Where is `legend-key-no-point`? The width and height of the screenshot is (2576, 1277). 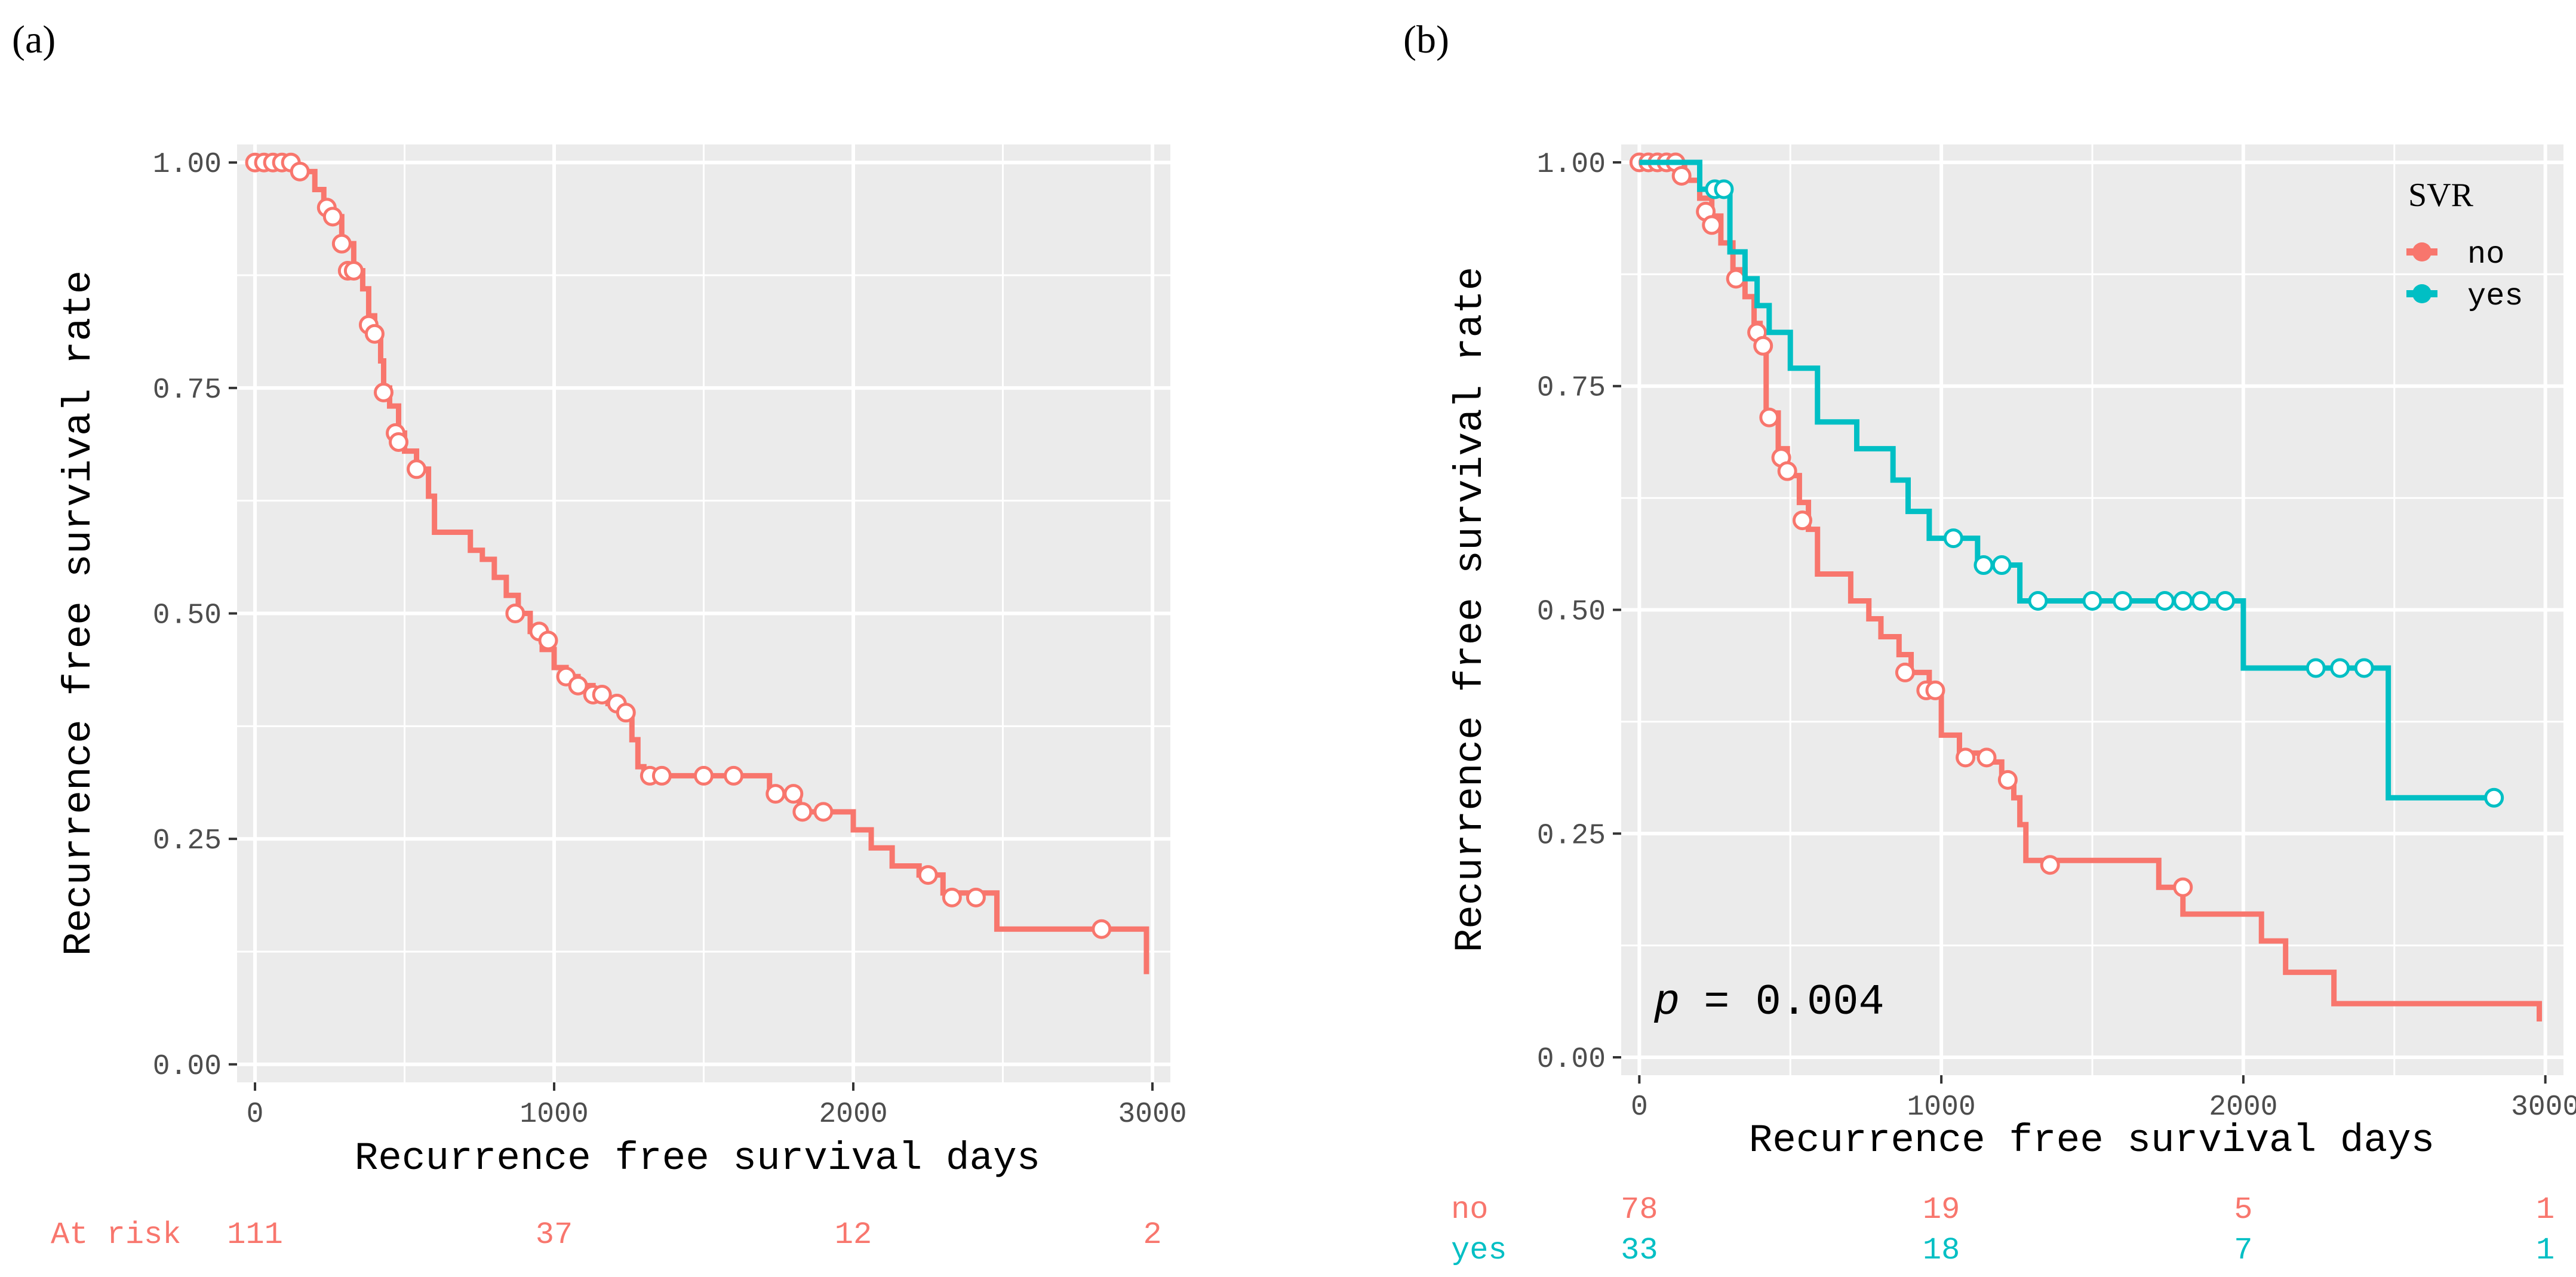
legend-key-no-point is located at coordinates (2421, 252).